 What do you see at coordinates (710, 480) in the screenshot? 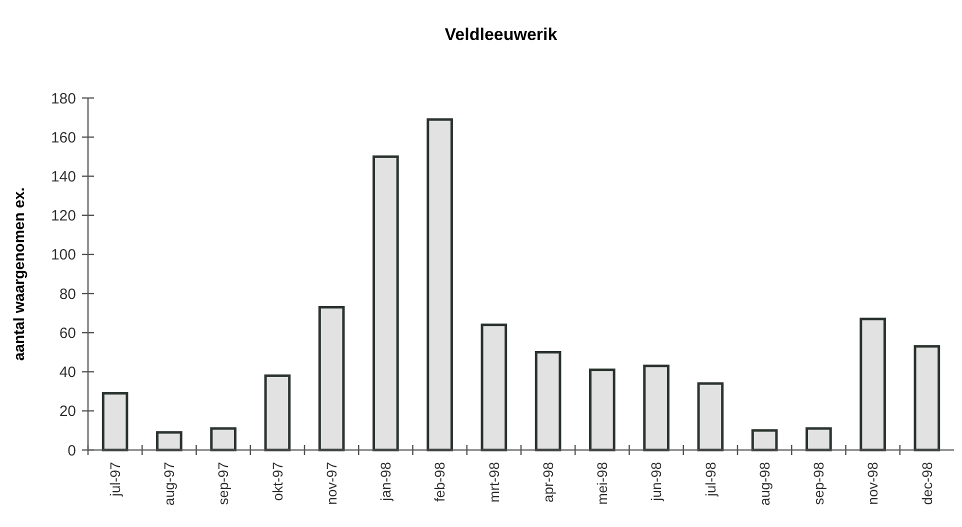
I see `x-tick-label: jul-98` at bounding box center [710, 480].